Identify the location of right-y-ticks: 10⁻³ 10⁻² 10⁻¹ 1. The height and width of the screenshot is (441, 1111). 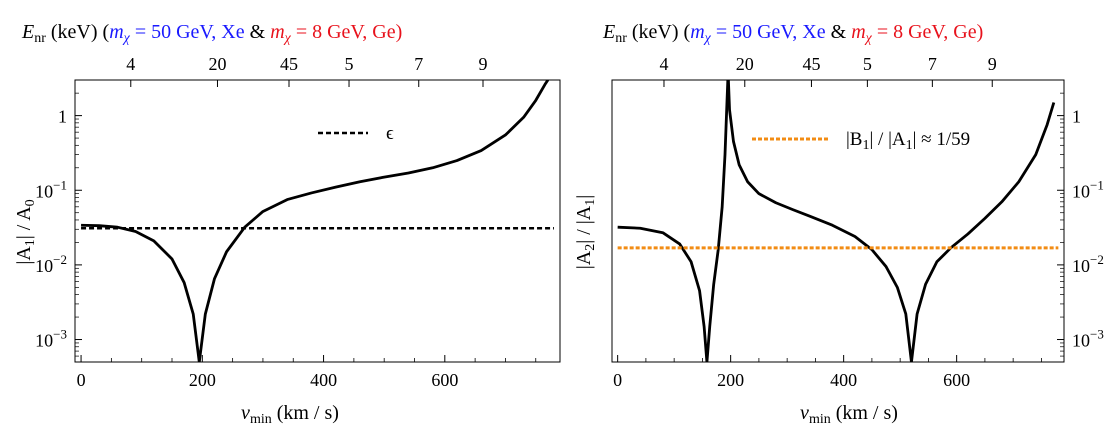
(1080, 221).